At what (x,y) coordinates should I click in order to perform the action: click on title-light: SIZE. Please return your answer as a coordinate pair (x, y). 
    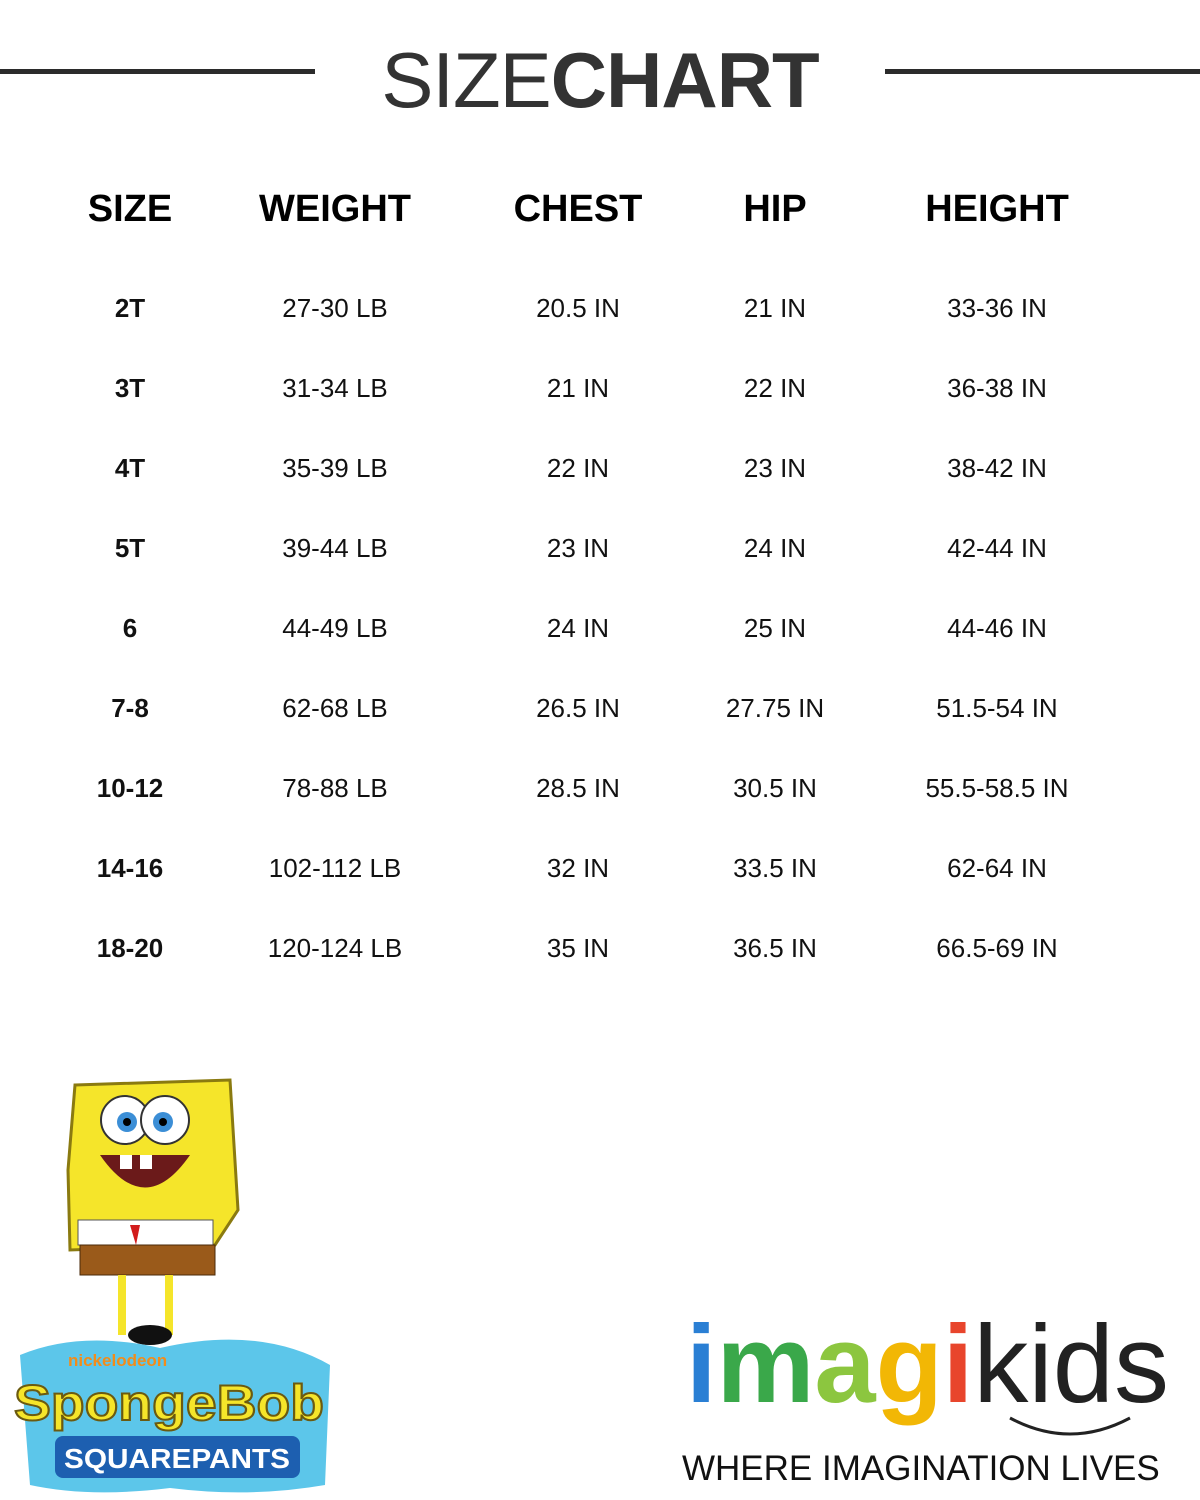
    Looking at the image, I should click on (466, 80).